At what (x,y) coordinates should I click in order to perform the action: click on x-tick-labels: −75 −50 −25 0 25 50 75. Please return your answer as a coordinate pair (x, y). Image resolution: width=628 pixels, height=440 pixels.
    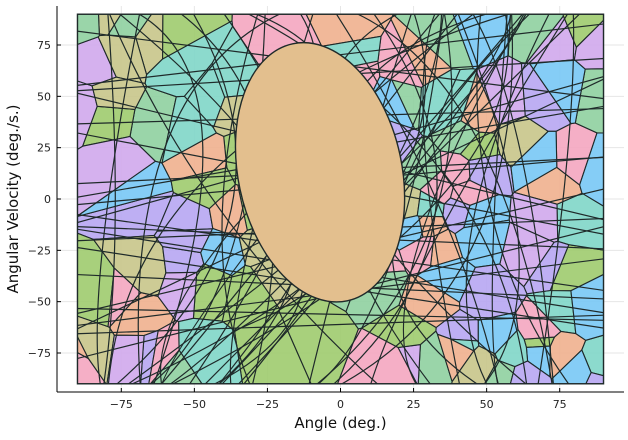
    Looking at the image, I should click on (338, 404).